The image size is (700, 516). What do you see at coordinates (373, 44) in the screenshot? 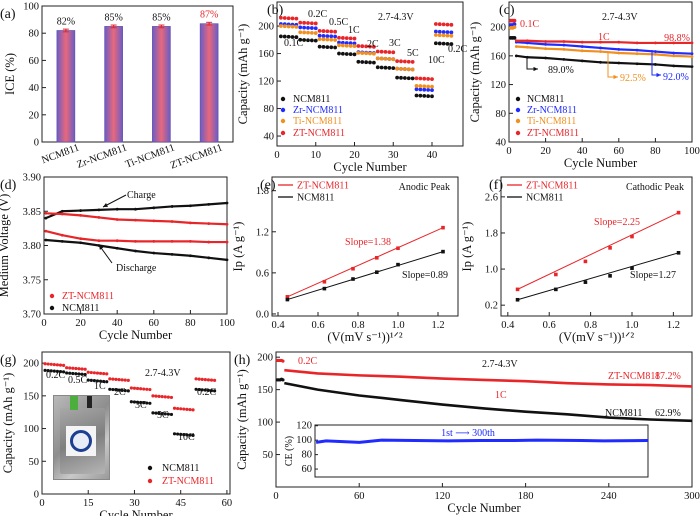
I see `rate-label: 2C` at bounding box center [373, 44].